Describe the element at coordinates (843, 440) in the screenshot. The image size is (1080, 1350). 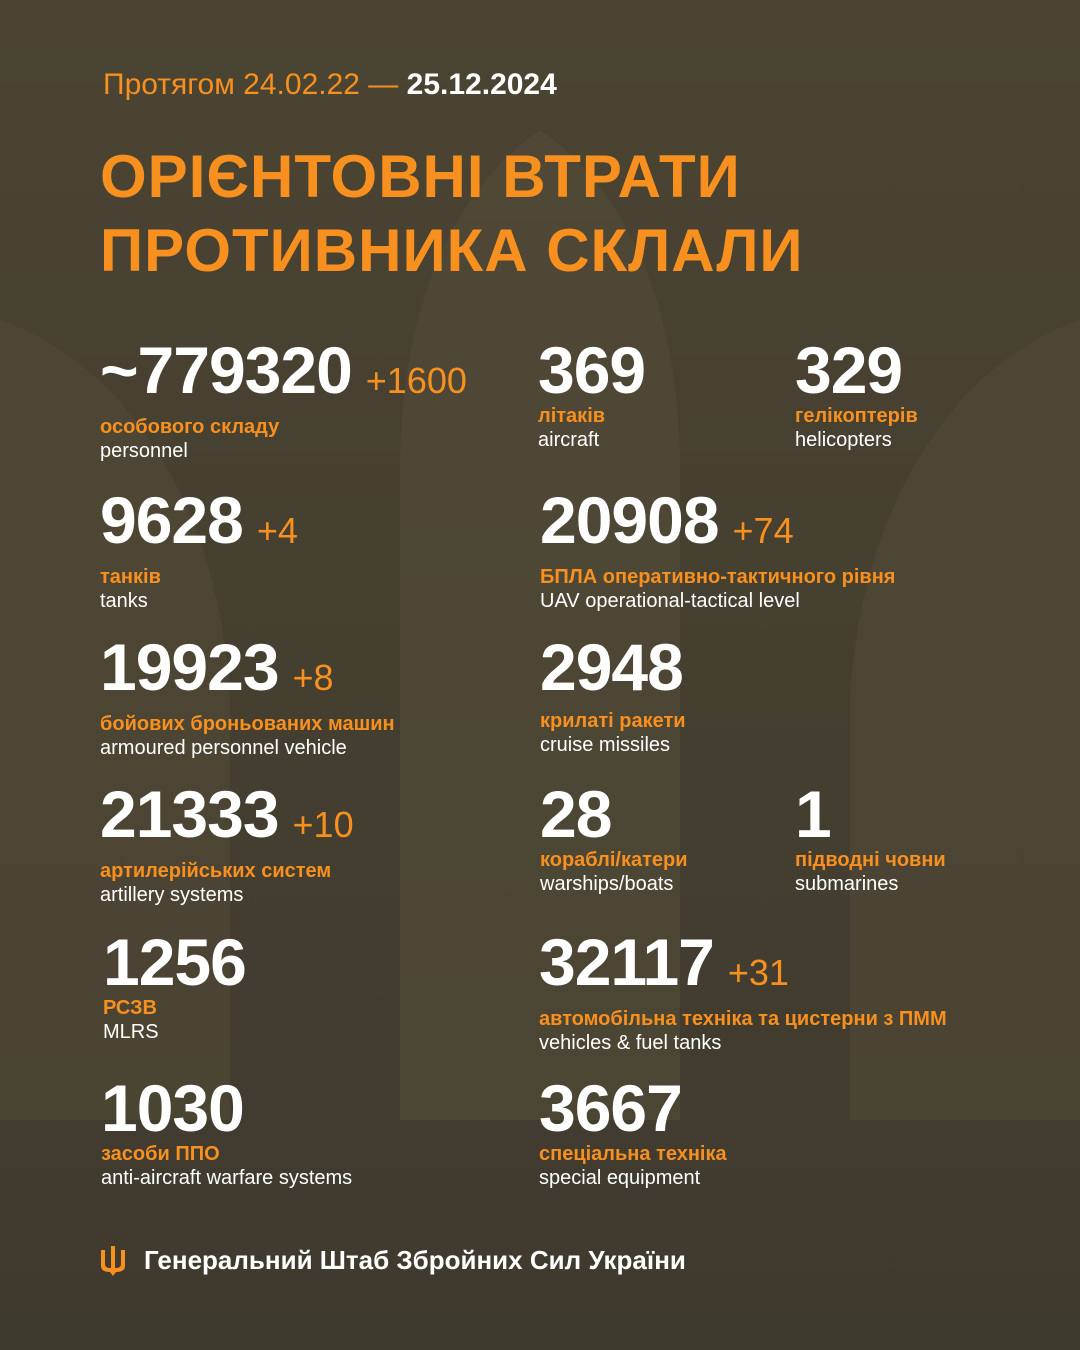
I see `stat-label-en: helicopters` at that location.